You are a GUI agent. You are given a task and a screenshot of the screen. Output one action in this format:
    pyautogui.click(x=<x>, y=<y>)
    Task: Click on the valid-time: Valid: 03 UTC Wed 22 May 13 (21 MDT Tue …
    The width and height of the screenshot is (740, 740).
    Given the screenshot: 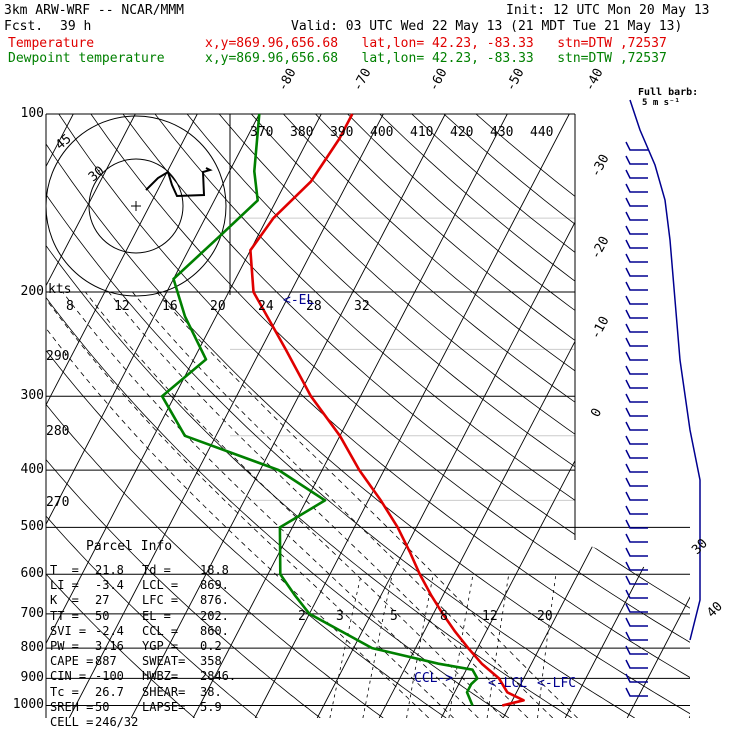 What is the action you would take?
    pyautogui.click(x=487, y=26)
    